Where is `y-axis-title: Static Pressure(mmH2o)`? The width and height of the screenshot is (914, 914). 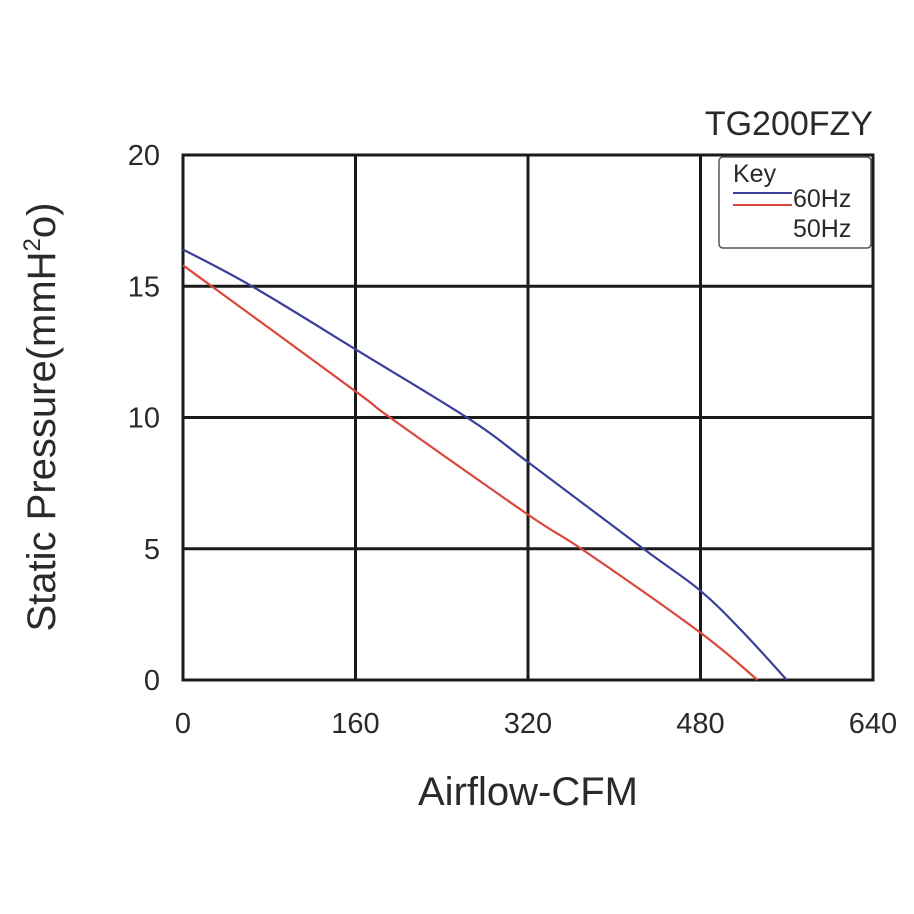
y-axis-title: Static Pressure(mmH2o) is located at coordinates (41, 417).